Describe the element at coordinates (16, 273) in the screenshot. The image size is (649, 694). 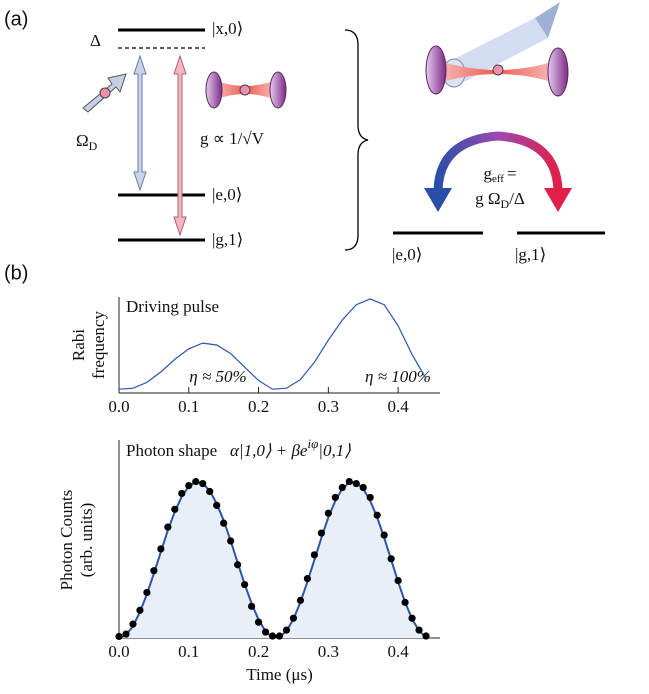
I see `panel-label: (b)` at that location.